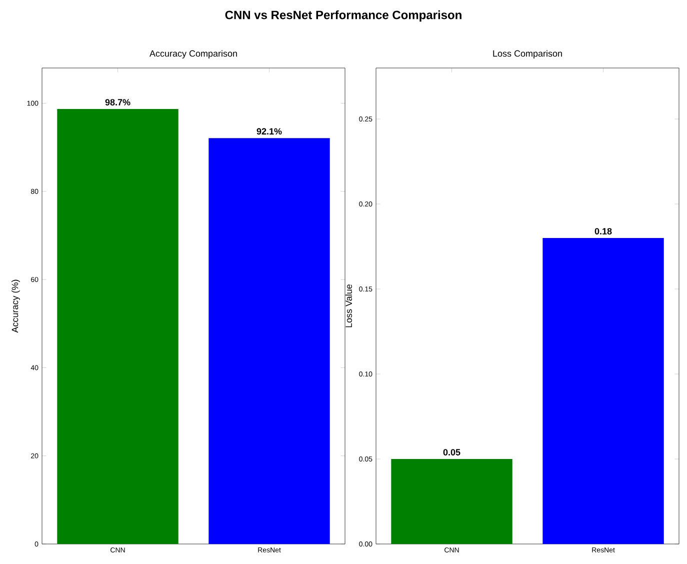 The width and height of the screenshot is (687, 564). I want to click on text: CNN vs ResNet Performance Comparison, so click(343, 16).